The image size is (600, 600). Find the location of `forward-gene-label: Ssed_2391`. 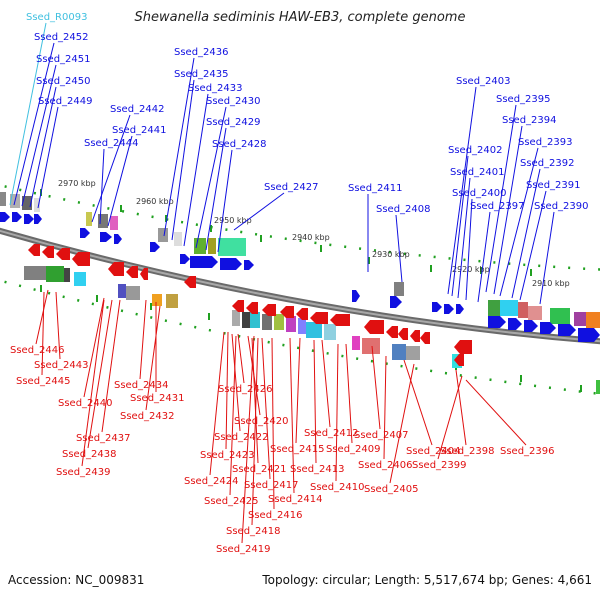

forward-gene-label: Ssed_2391 is located at coordinates (553, 185).